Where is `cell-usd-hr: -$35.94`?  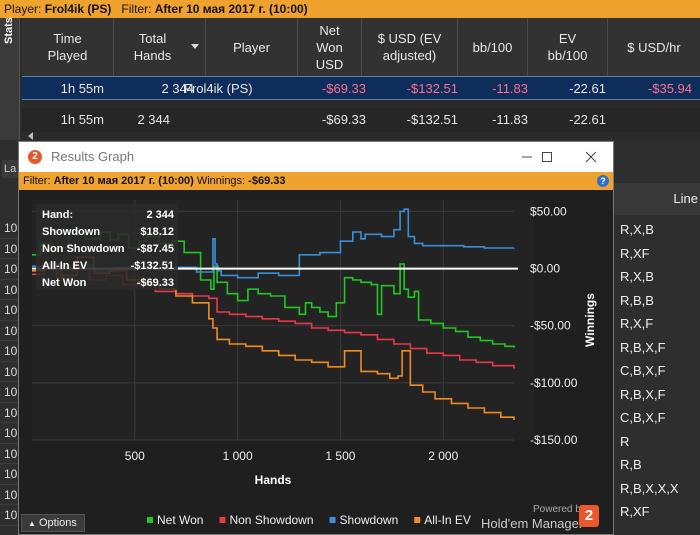 cell-usd-hr: -$35.94 is located at coordinates (669, 88).